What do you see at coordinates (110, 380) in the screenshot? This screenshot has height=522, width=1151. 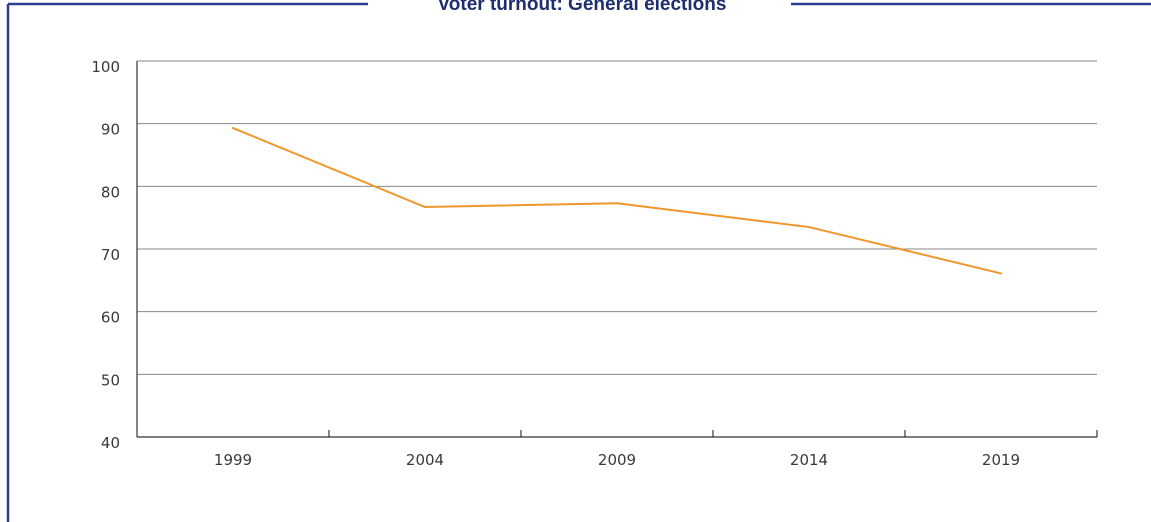 I see `y-tick-label: 50` at bounding box center [110, 380].